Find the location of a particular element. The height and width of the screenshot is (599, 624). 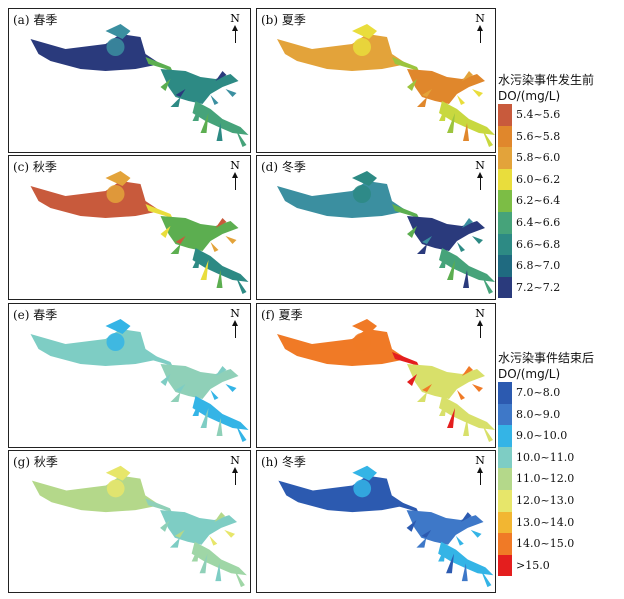

legend-label: 7.0~8.0 is located at coordinates (538, 392).